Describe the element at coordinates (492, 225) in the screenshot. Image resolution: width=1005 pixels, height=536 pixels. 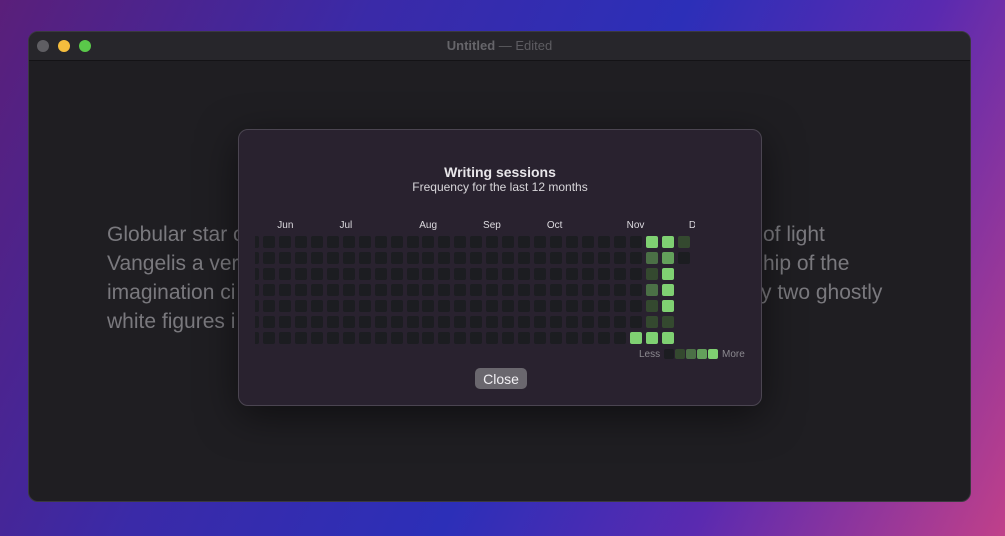
I see `month-label: Sep` at that location.